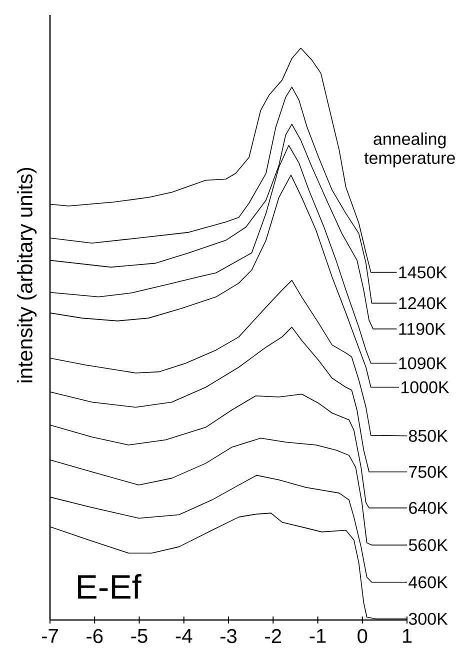 Image resolution: width=475 pixels, height=666 pixels. Describe the element at coordinates (425, 387) in the screenshot. I see `series-label: 1000K` at that location.